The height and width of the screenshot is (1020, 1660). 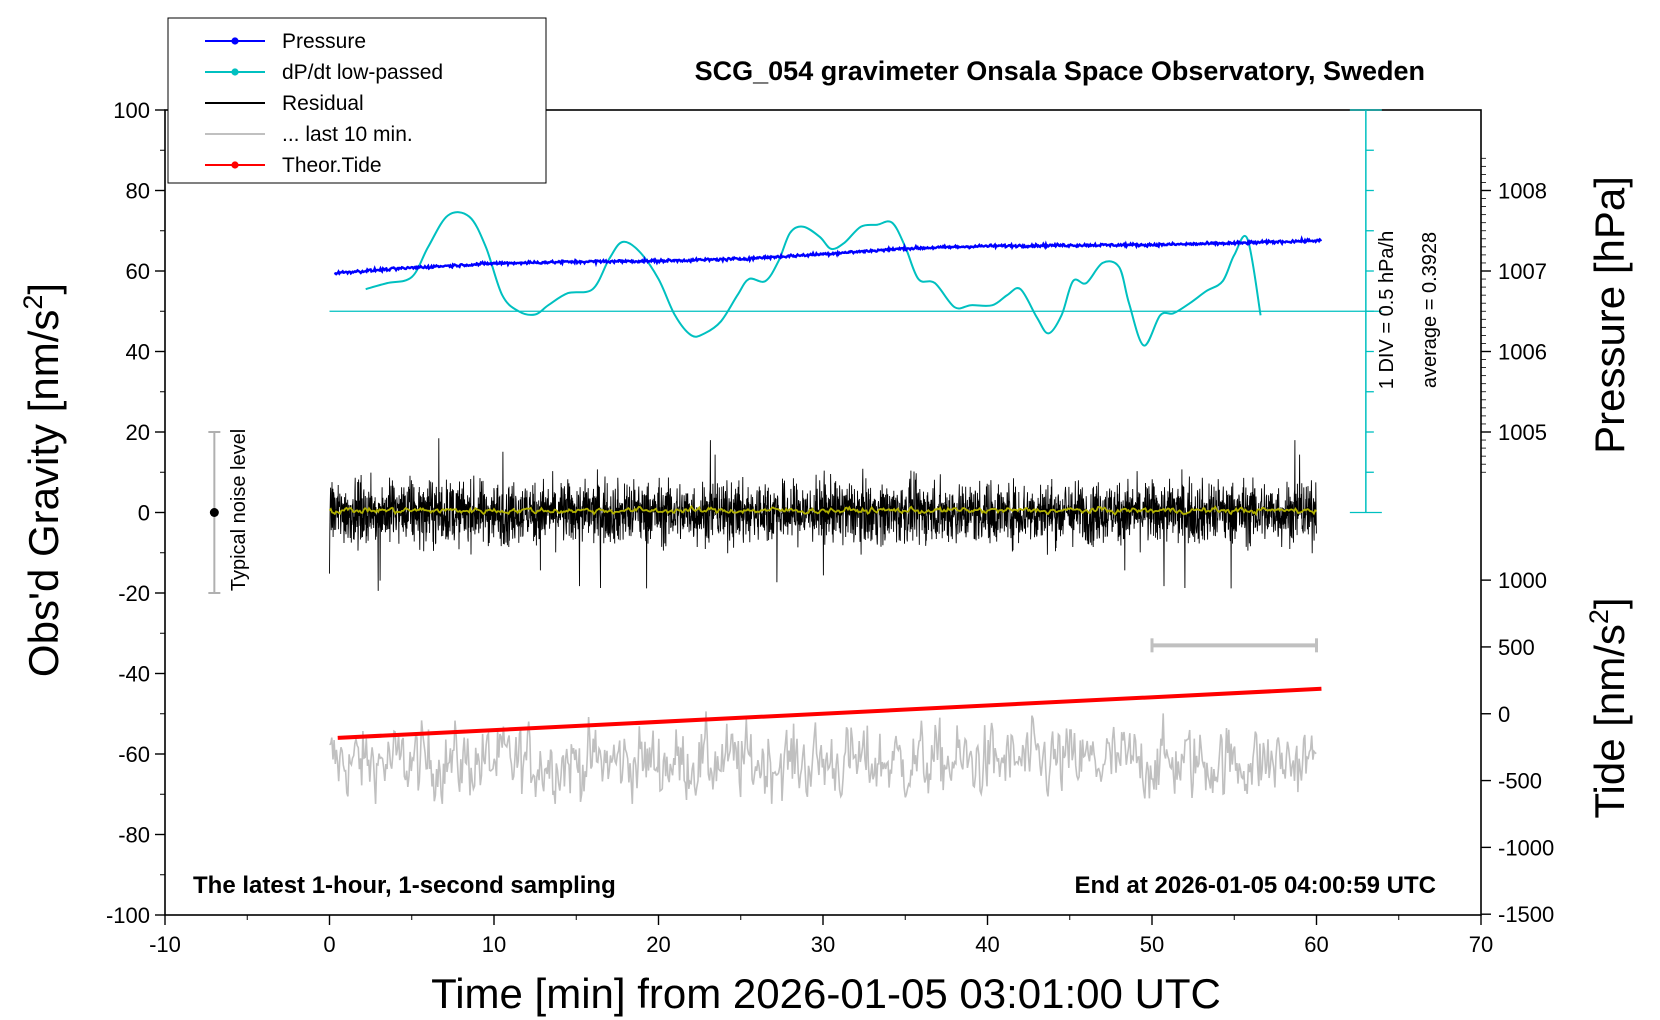 What do you see at coordinates (829, 713) in the screenshot?
I see `tide-series-line` at bounding box center [829, 713].